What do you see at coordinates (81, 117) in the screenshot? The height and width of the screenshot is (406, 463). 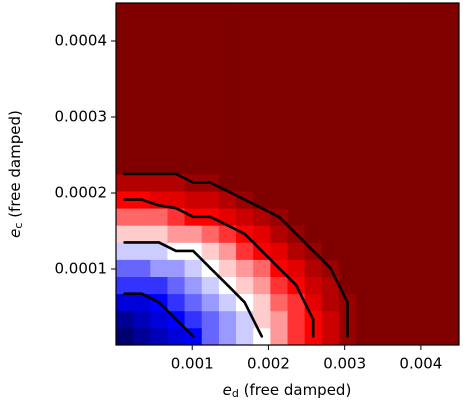 I see `y-tick-label: 0.0003` at bounding box center [81, 117].